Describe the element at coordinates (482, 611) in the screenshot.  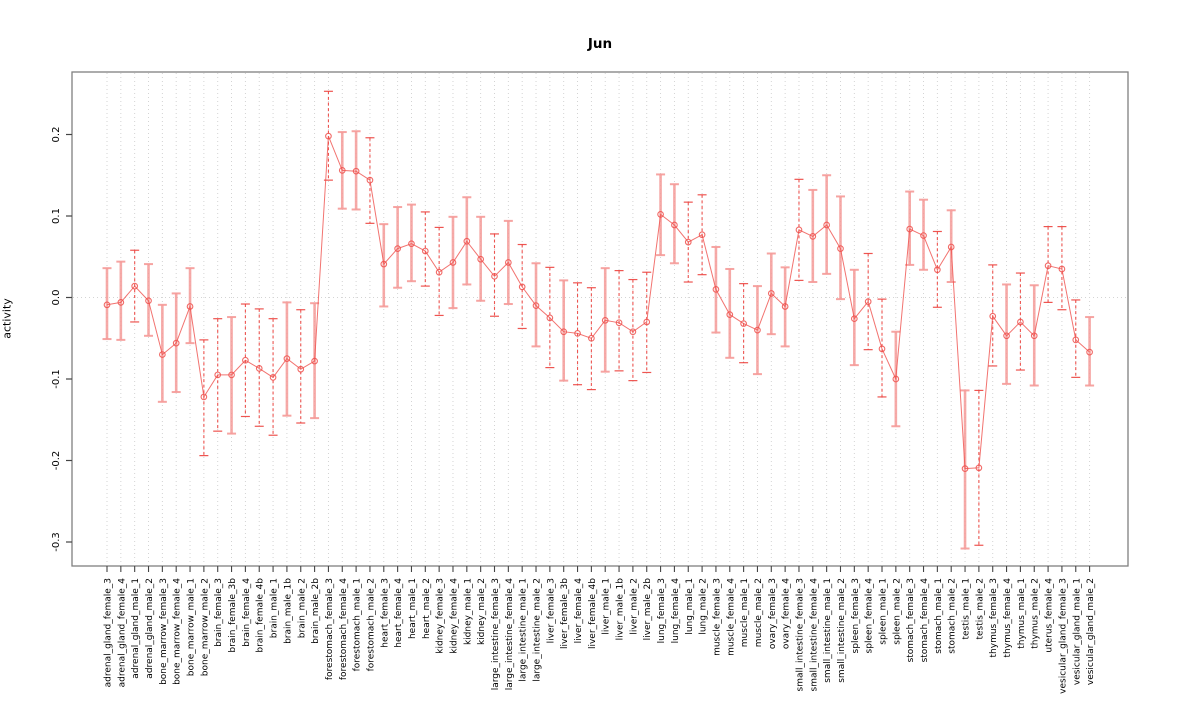
I see `x-tick-label: kidney_male_2` at that location.